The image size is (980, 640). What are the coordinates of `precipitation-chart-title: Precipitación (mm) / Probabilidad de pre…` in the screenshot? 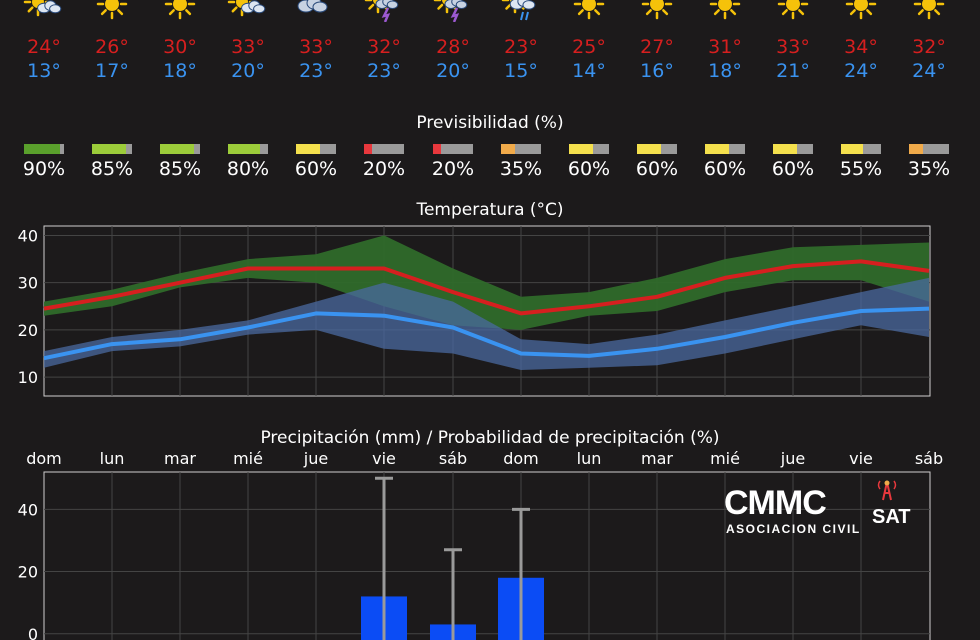 It's located at (490, 438).